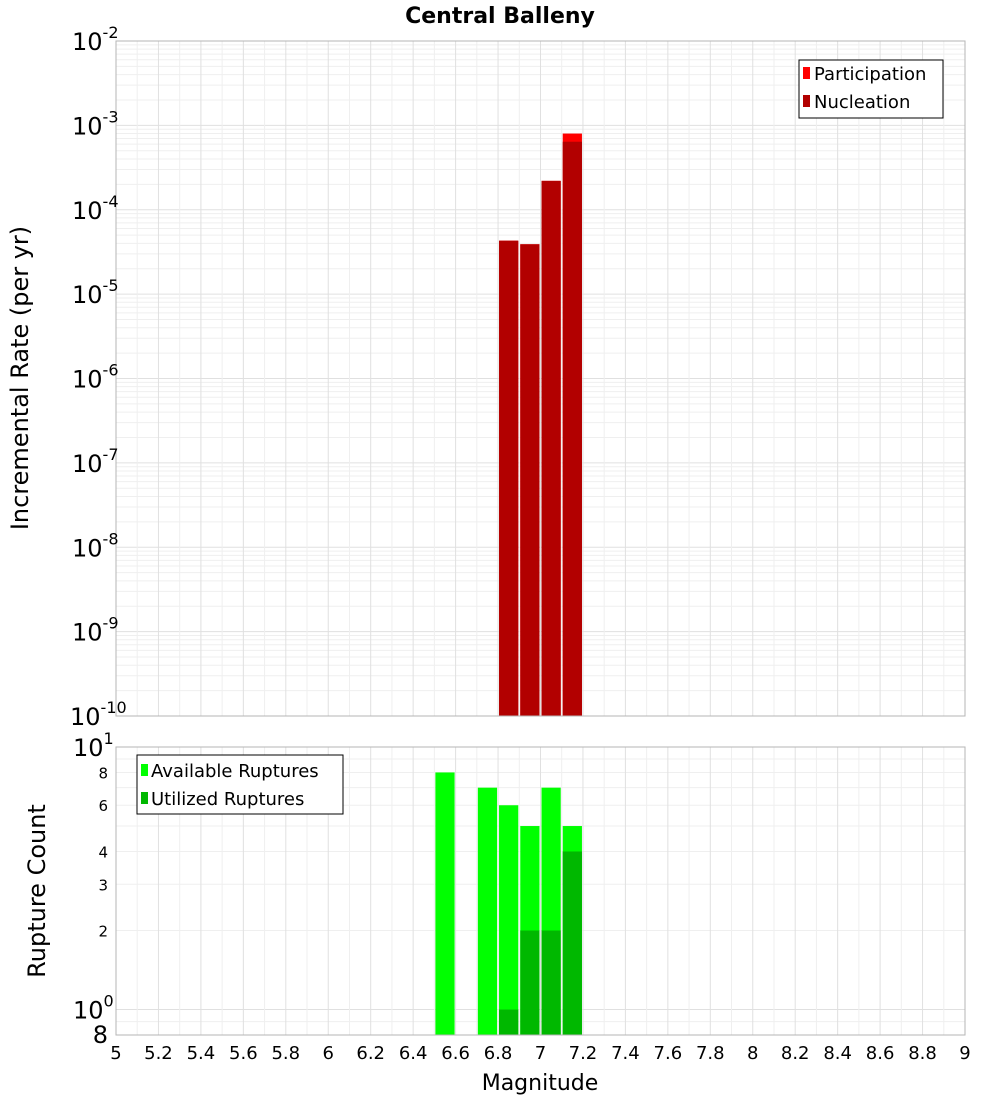 The width and height of the screenshot is (1000, 1100). I want to click on x-tick-label: 5.8, so click(285, 1053).